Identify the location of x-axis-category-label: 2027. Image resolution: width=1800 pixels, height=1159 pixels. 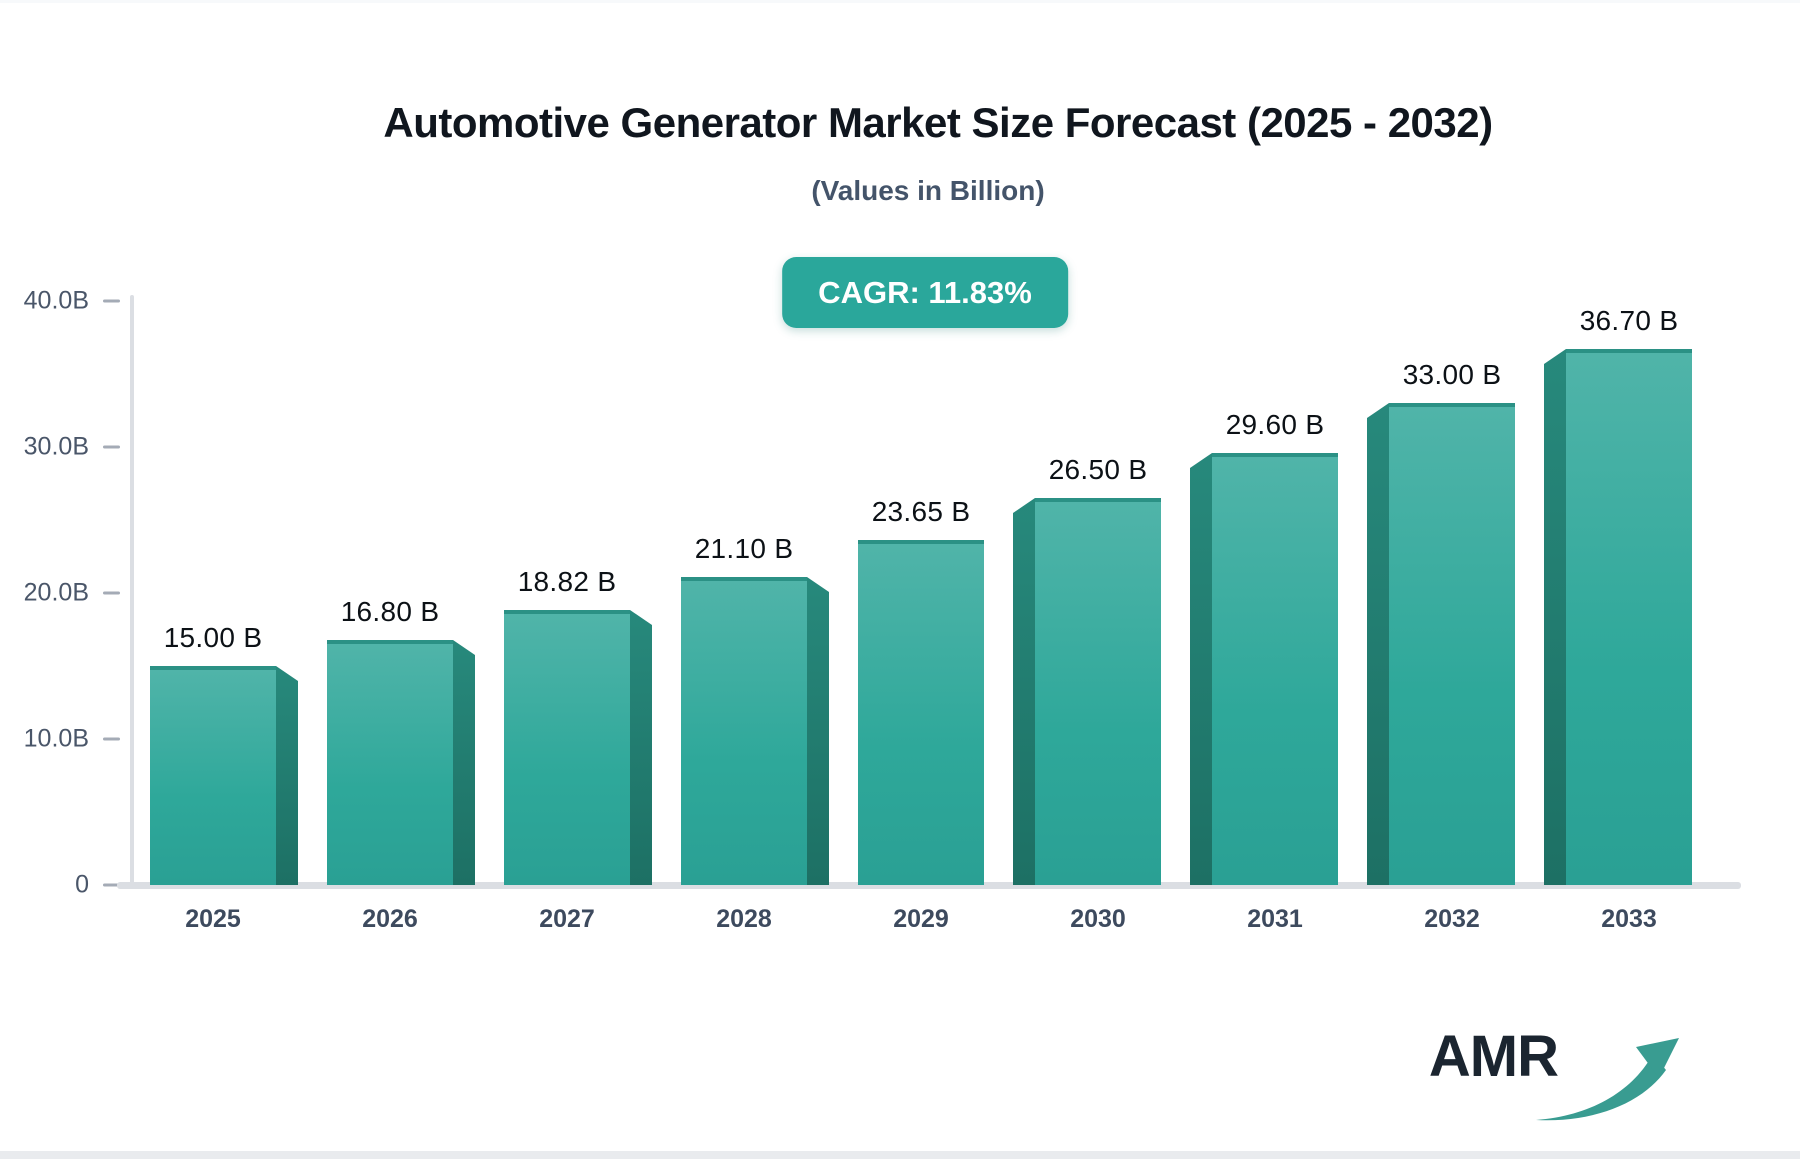
(567, 919).